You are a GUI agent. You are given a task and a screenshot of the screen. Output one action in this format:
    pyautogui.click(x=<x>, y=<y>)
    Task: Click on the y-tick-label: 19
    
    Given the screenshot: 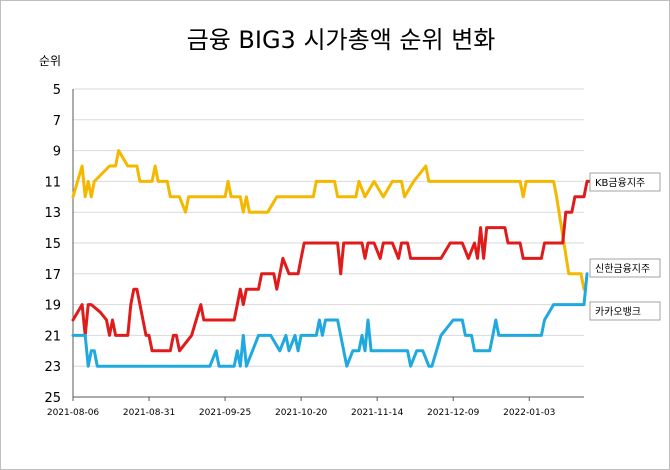 What is the action you would take?
    pyautogui.click(x=52, y=306)
    